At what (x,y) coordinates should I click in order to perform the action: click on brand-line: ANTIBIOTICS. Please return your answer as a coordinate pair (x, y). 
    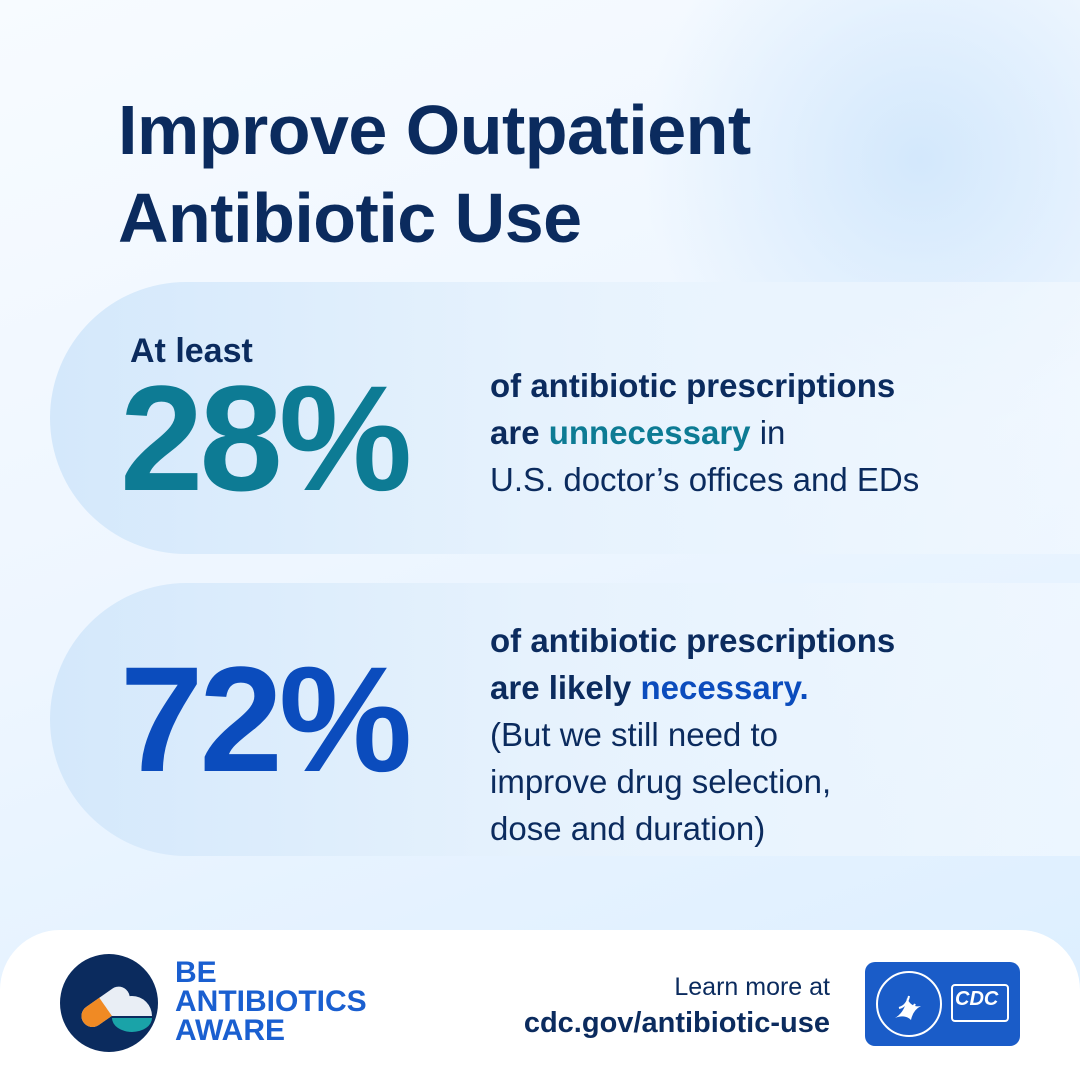
    Looking at the image, I should click on (271, 1001).